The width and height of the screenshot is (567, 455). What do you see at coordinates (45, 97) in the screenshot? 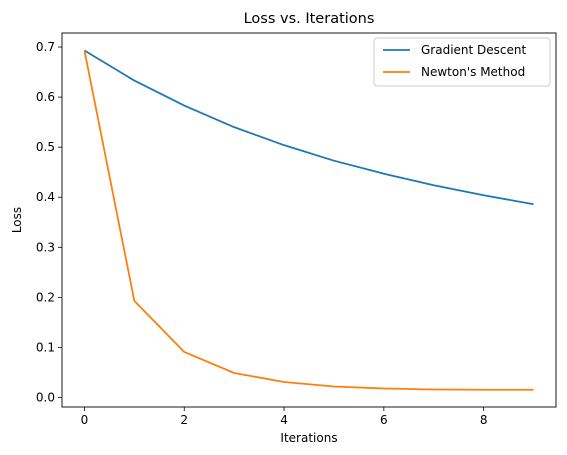
I see `y-tick-label: 0.6` at bounding box center [45, 97].